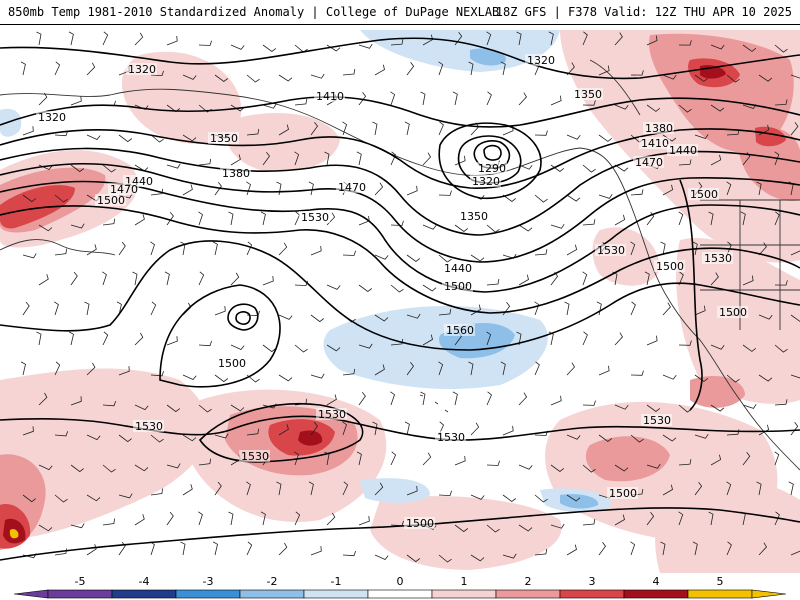  Describe the element at coordinates (460, 330) in the screenshot. I see `contour-label: 1560` at that location.